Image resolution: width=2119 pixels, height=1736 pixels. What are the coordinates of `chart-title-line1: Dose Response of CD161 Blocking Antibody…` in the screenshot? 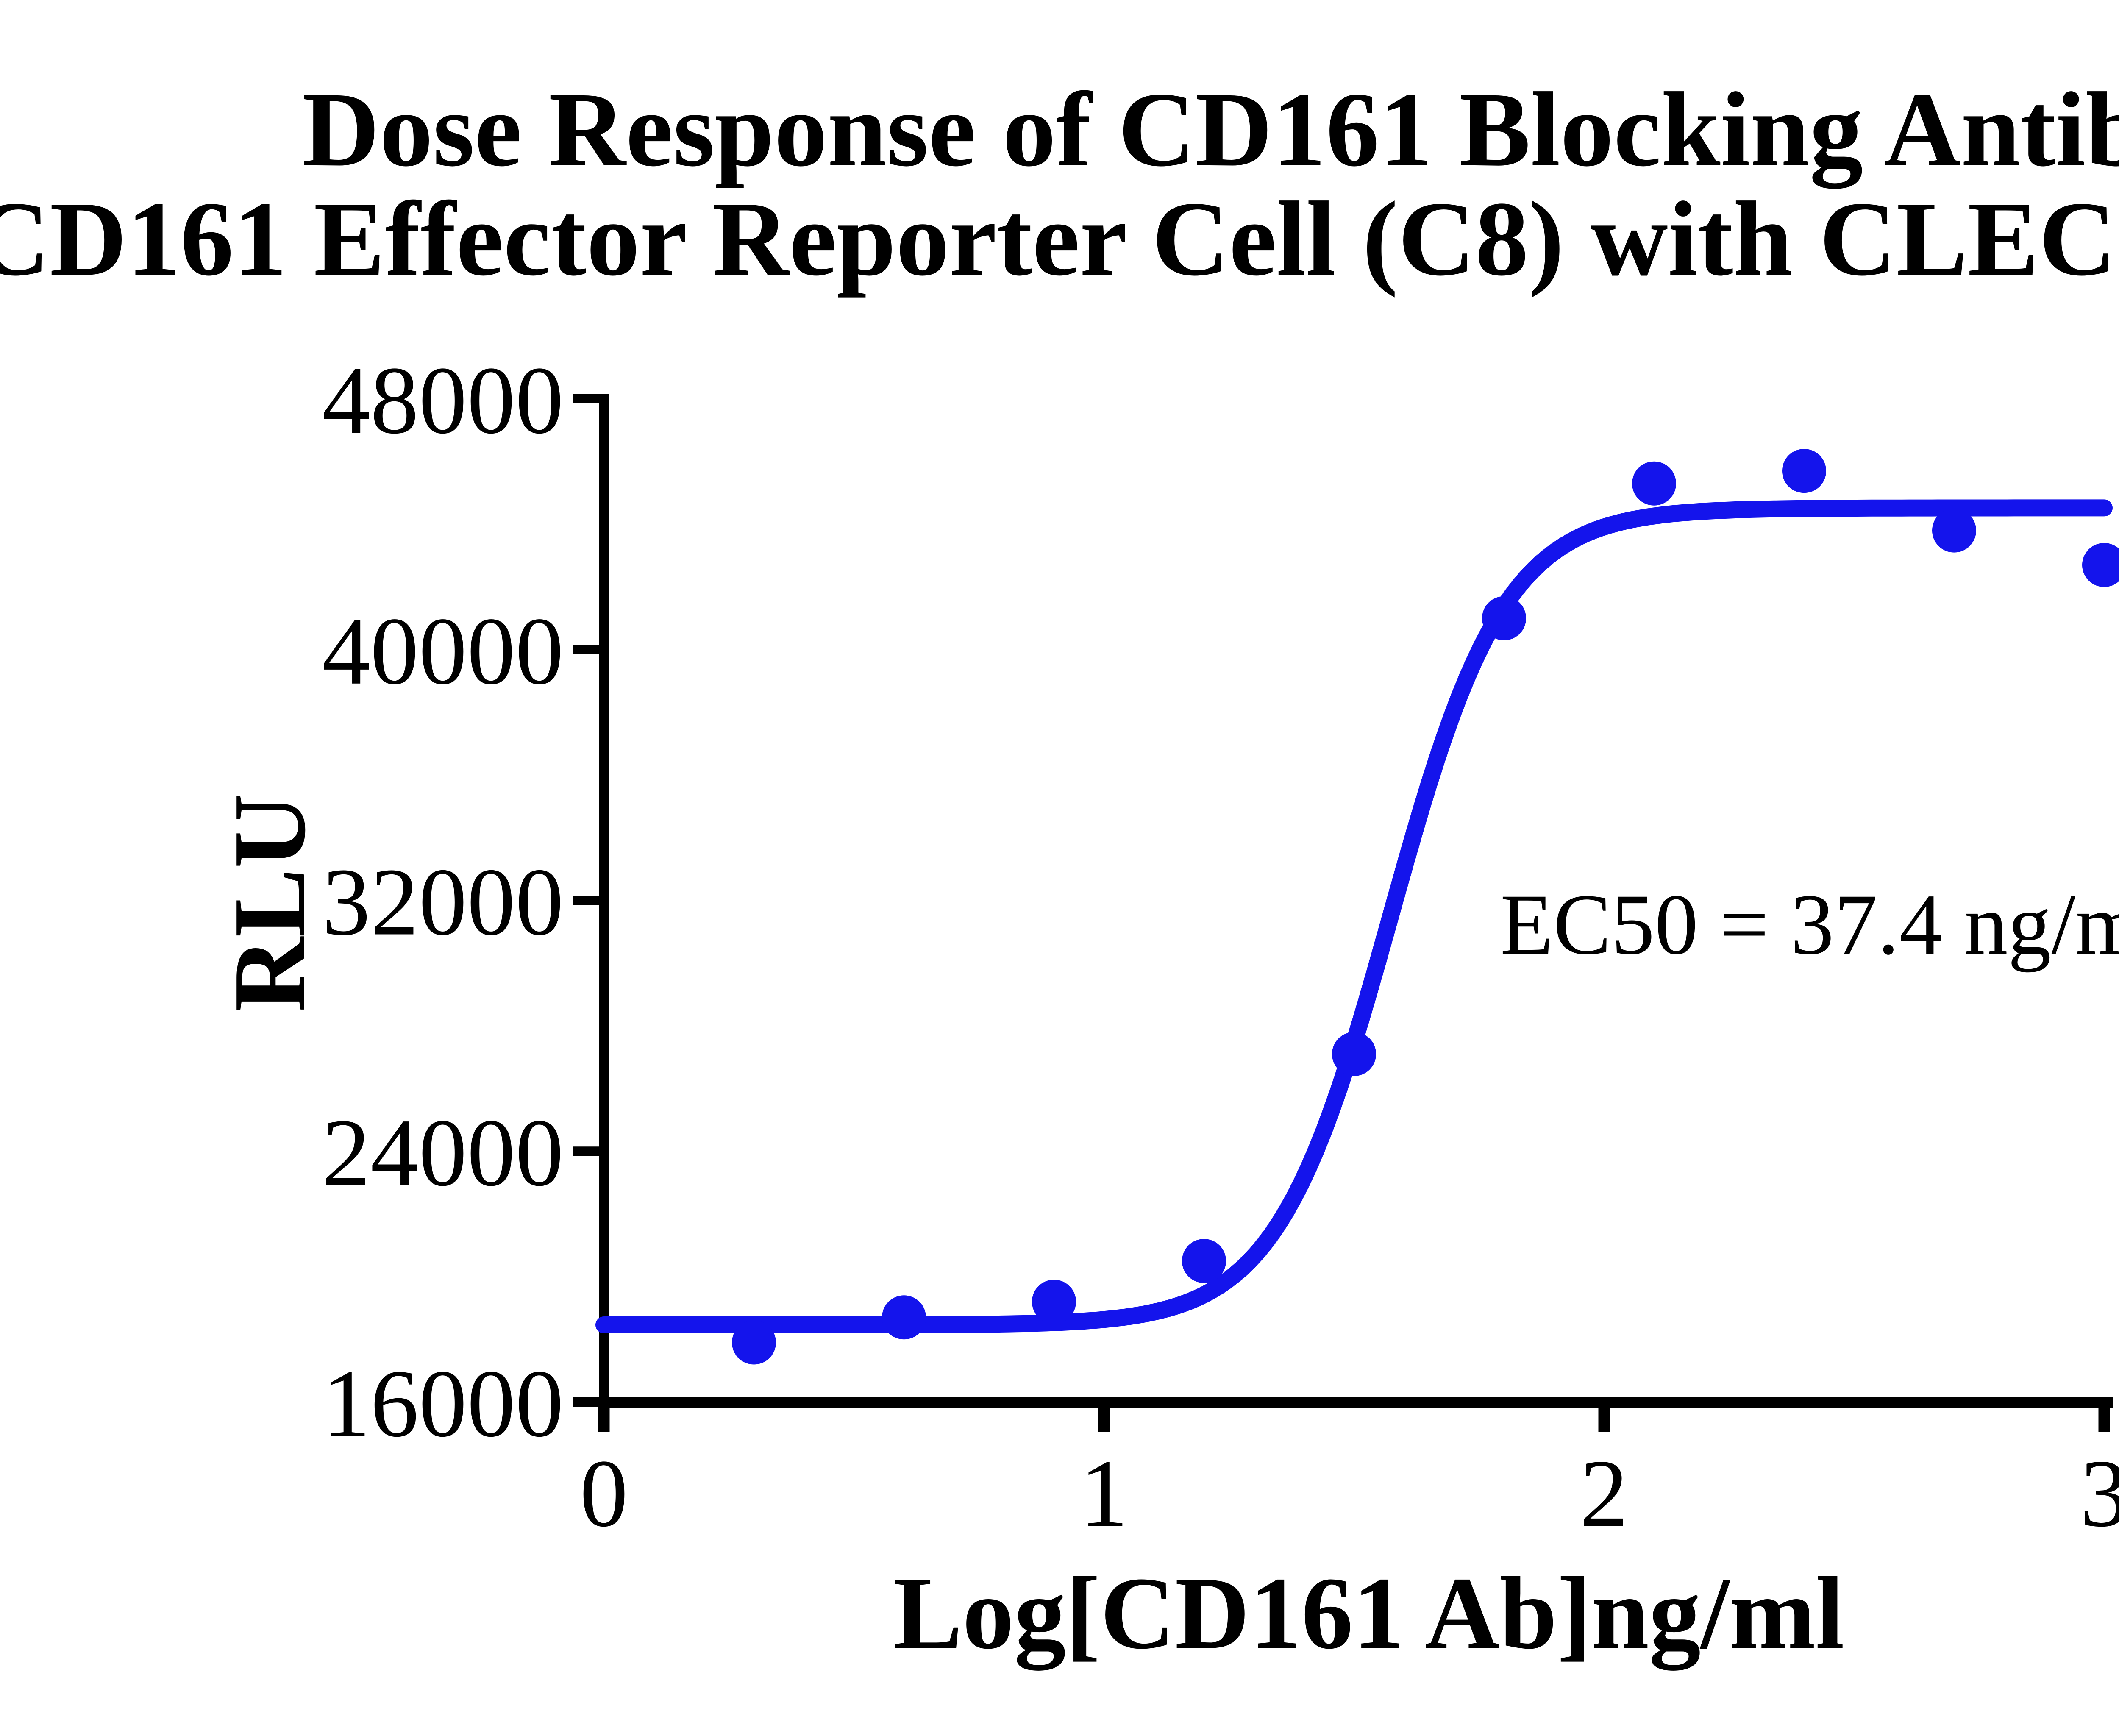 It's located at (1211, 129).